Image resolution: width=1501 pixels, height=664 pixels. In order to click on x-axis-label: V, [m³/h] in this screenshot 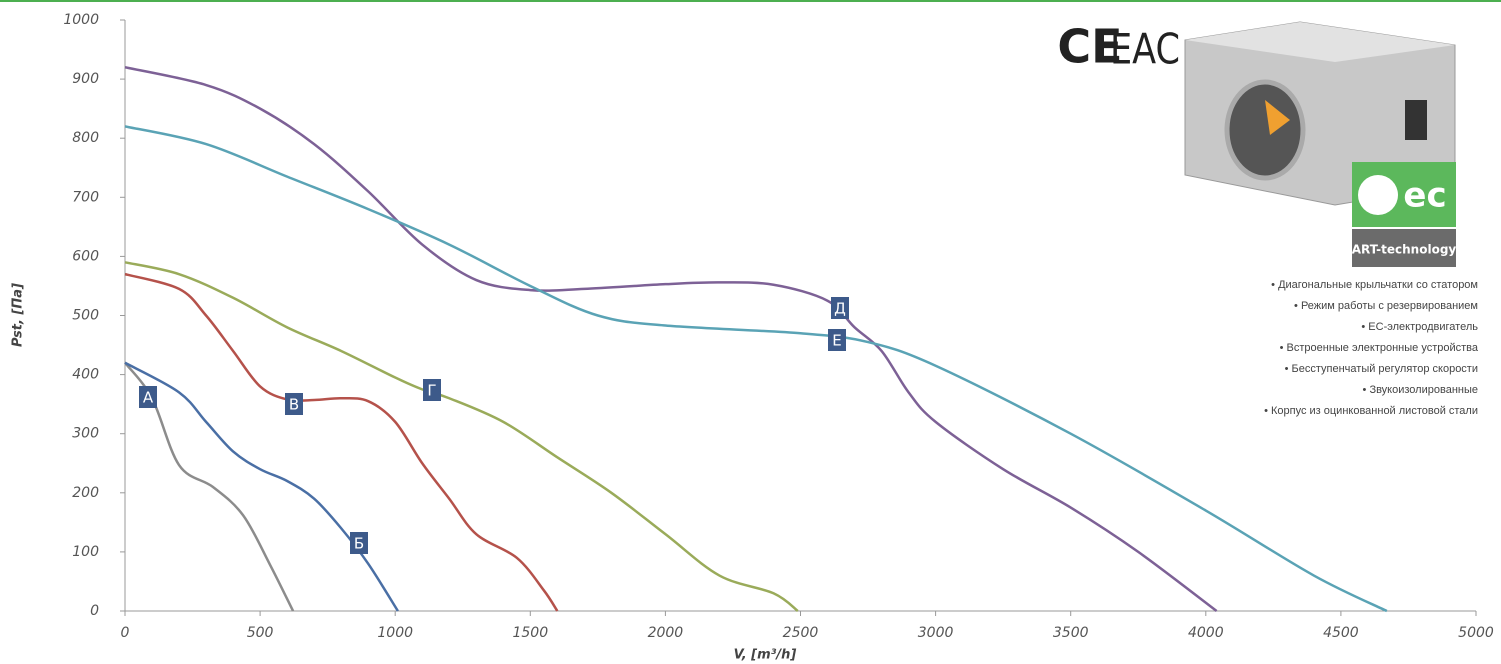, I will do `click(765, 655)`.